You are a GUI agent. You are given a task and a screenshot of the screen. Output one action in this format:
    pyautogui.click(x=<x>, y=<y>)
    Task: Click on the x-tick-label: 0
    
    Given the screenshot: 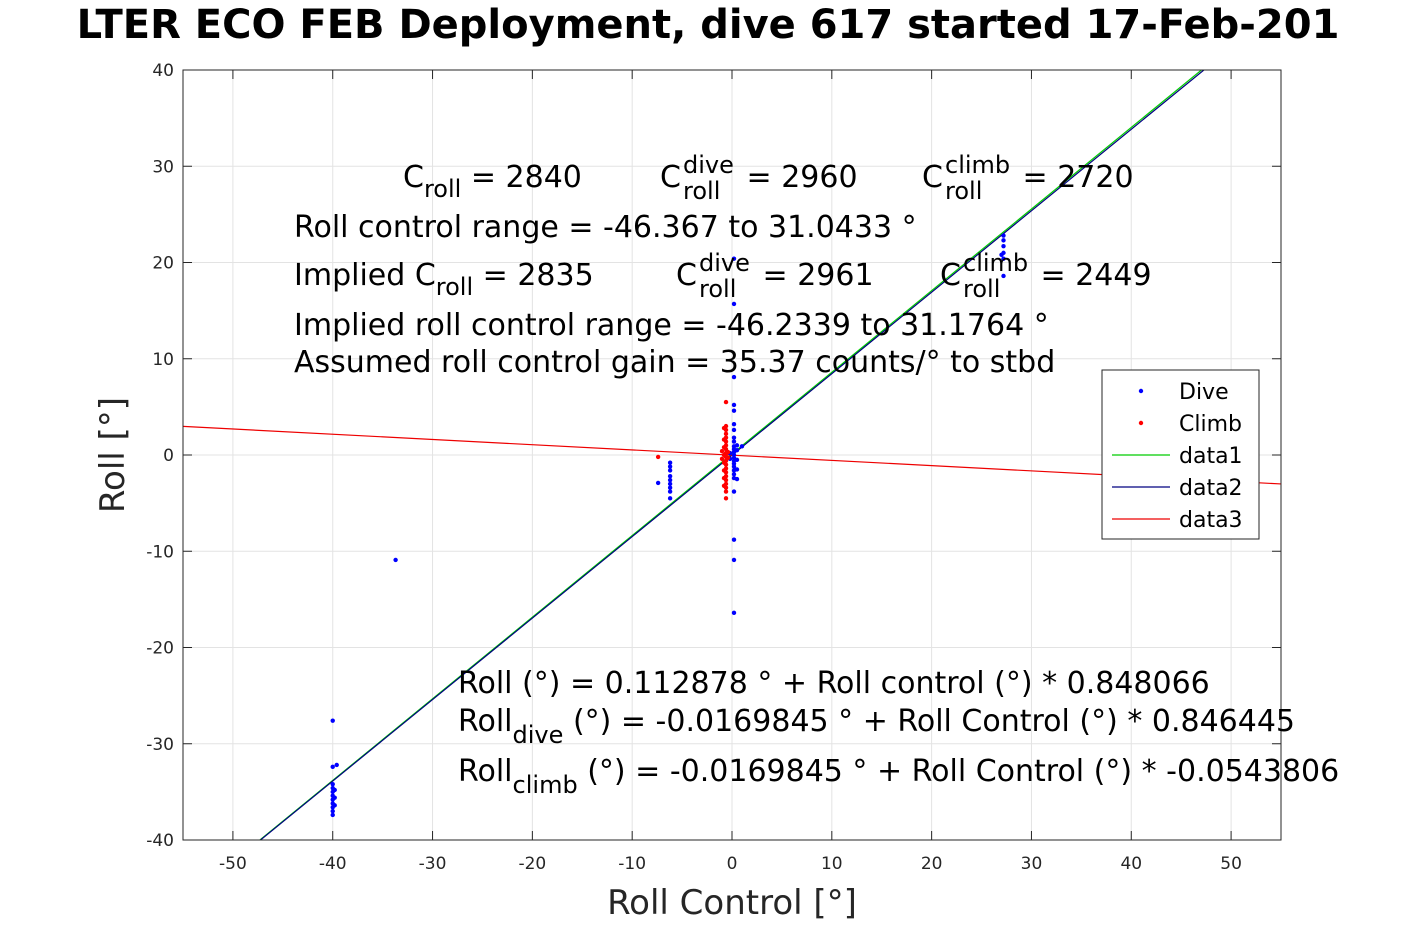 What is the action you would take?
    pyautogui.click(x=732, y=864)
    